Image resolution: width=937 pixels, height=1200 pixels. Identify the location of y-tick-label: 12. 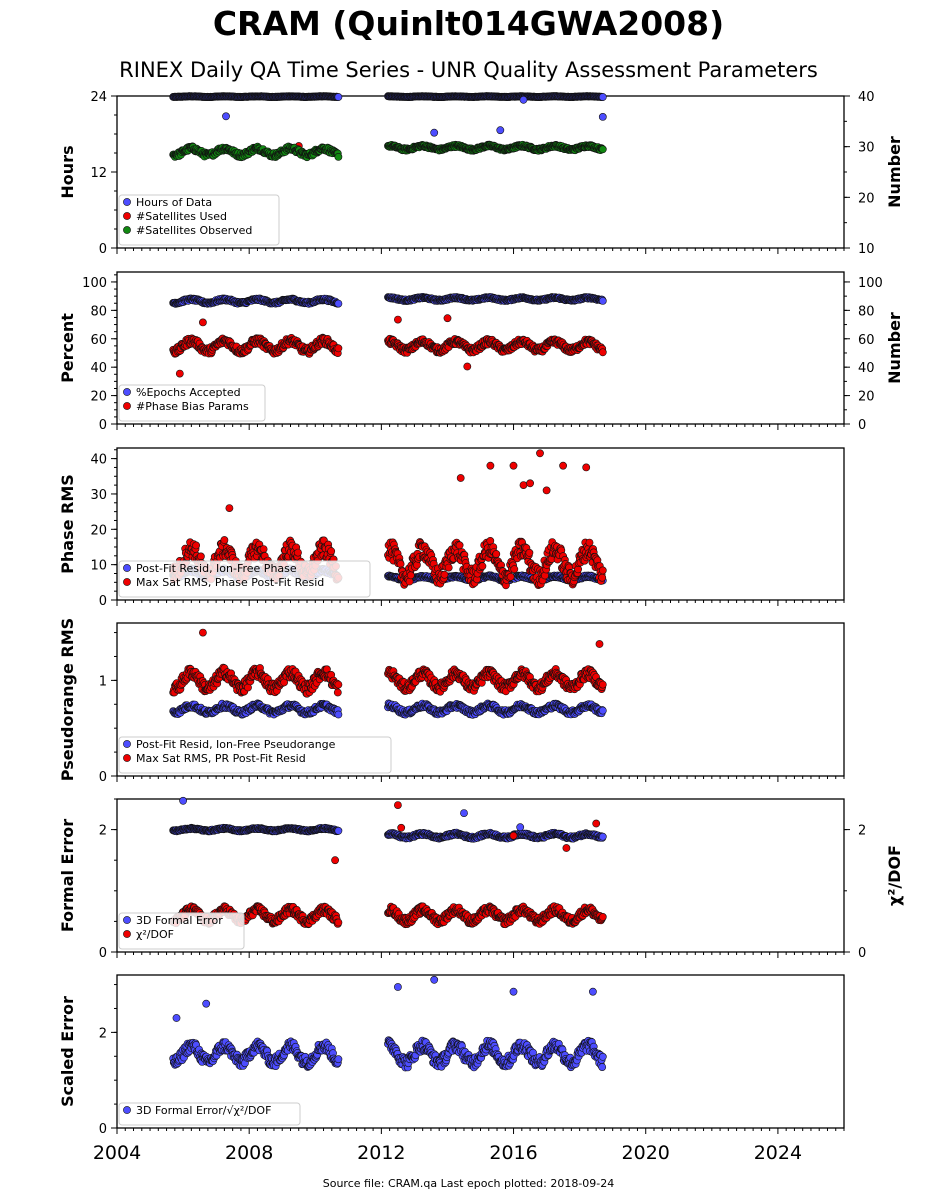
(98, 173).